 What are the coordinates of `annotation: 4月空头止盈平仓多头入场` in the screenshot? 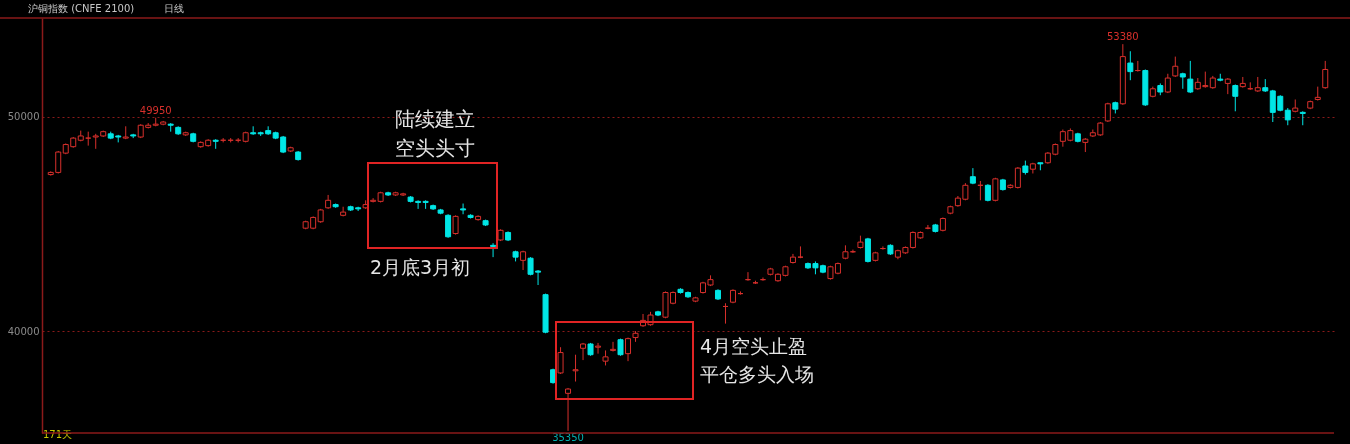 It's located at (757, 360).